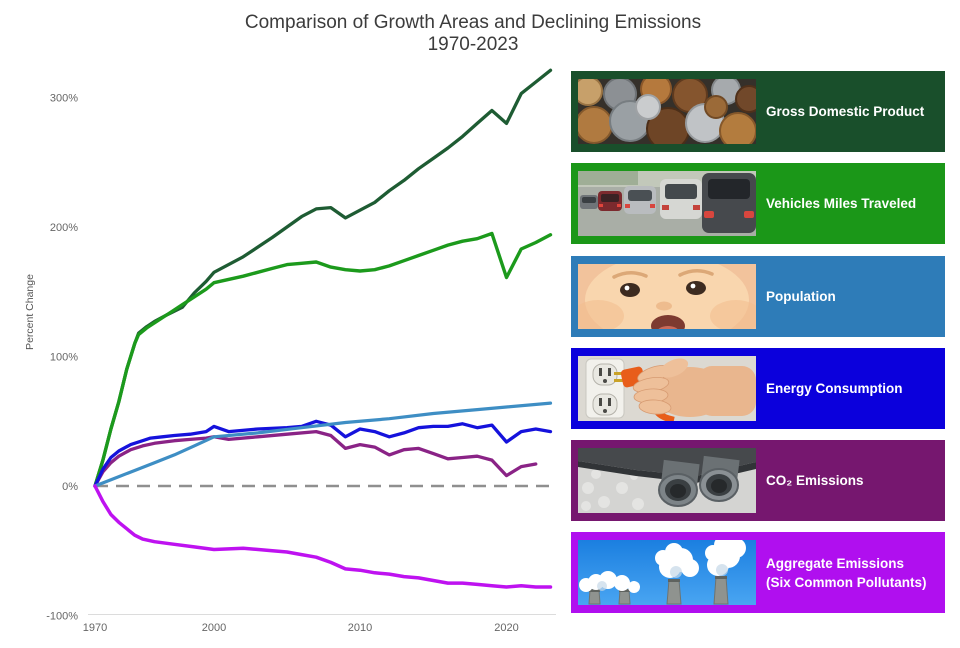 The image size is (960, 648). Describe the element at coordinates (64, 99) in the screenshot. I see `y-tick-label: 300%` at that location.